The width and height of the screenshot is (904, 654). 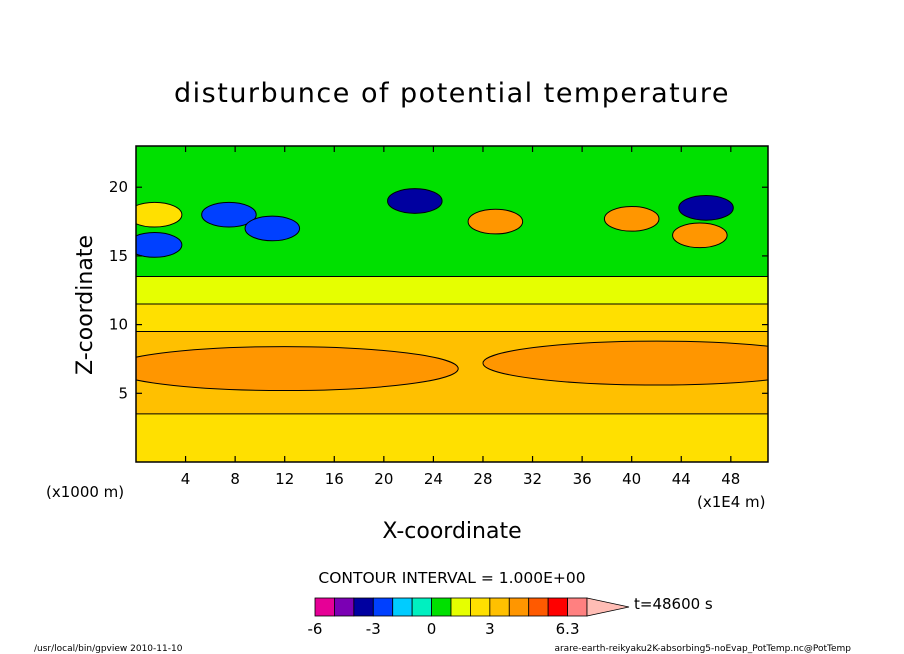 What do you see at coordinates (452, 93) in the screenshot?
I see `chart-title: disturbunce of potential temperature` at bounding box center [452, 93].